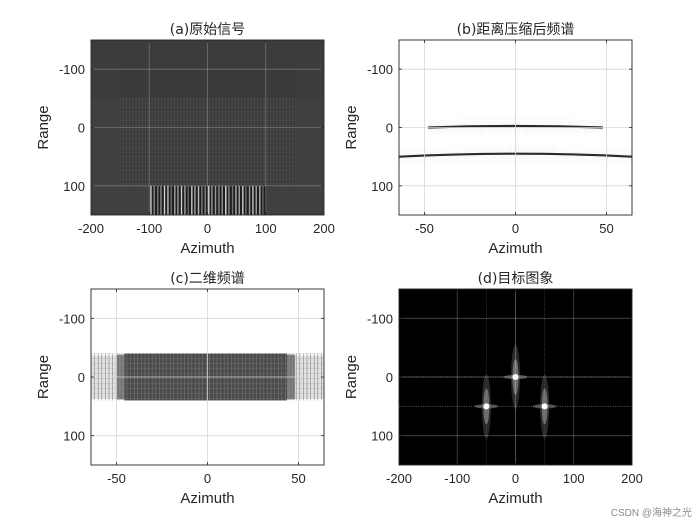 This screenshot has height=525, width=700. I want to click on raw-signal-grid, so click(207, 127).